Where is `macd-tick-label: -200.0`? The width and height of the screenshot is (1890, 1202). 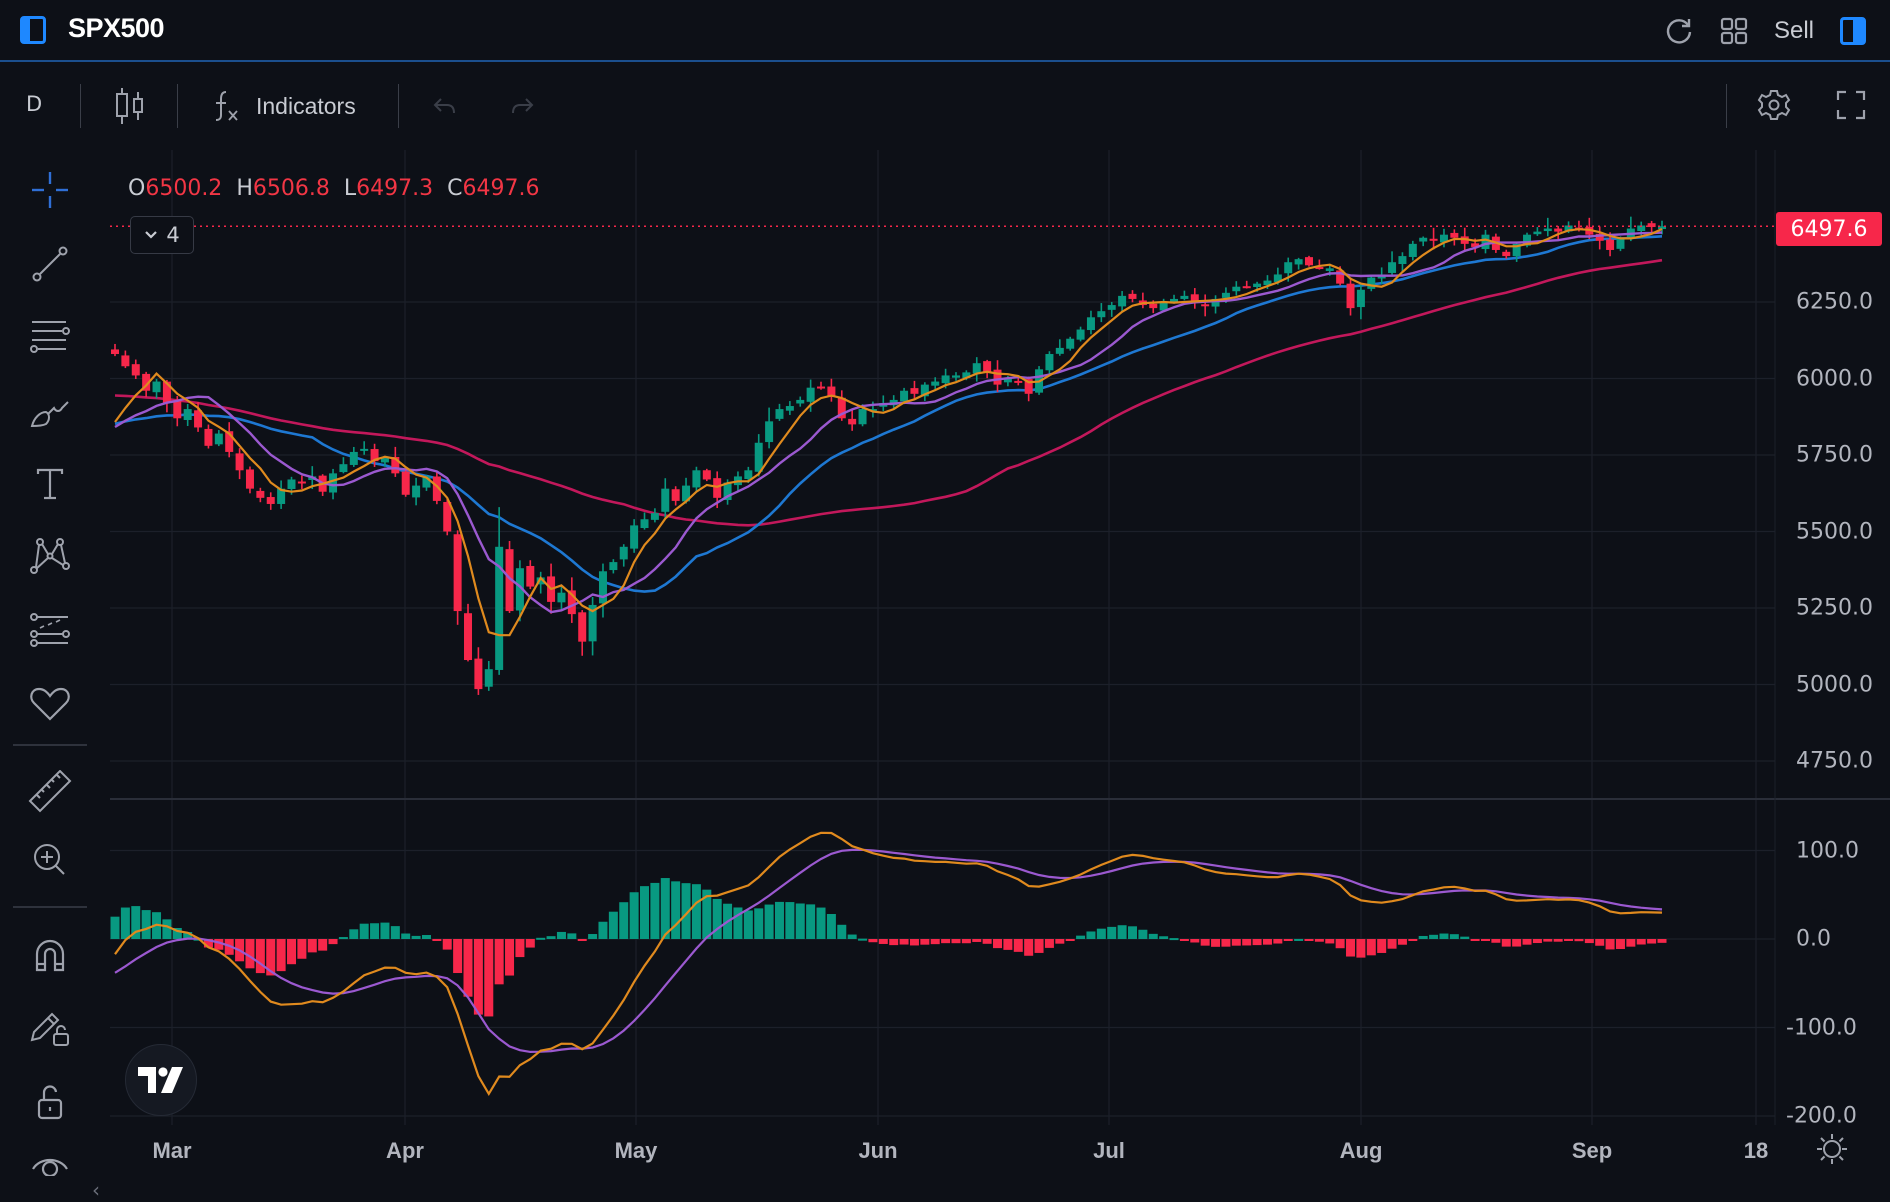
macd-tick-label: -200.0 is located at coordinates (1821, 1116).